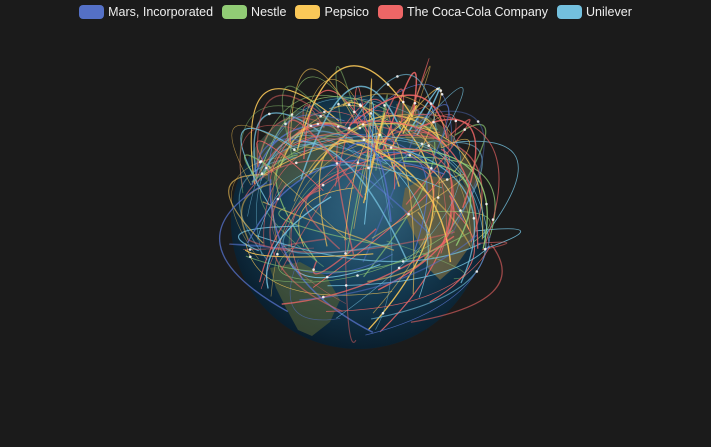 The width and height of the screenshot is (711, 447). I want to click on legend-swatch-nestle, so click(235, 12).